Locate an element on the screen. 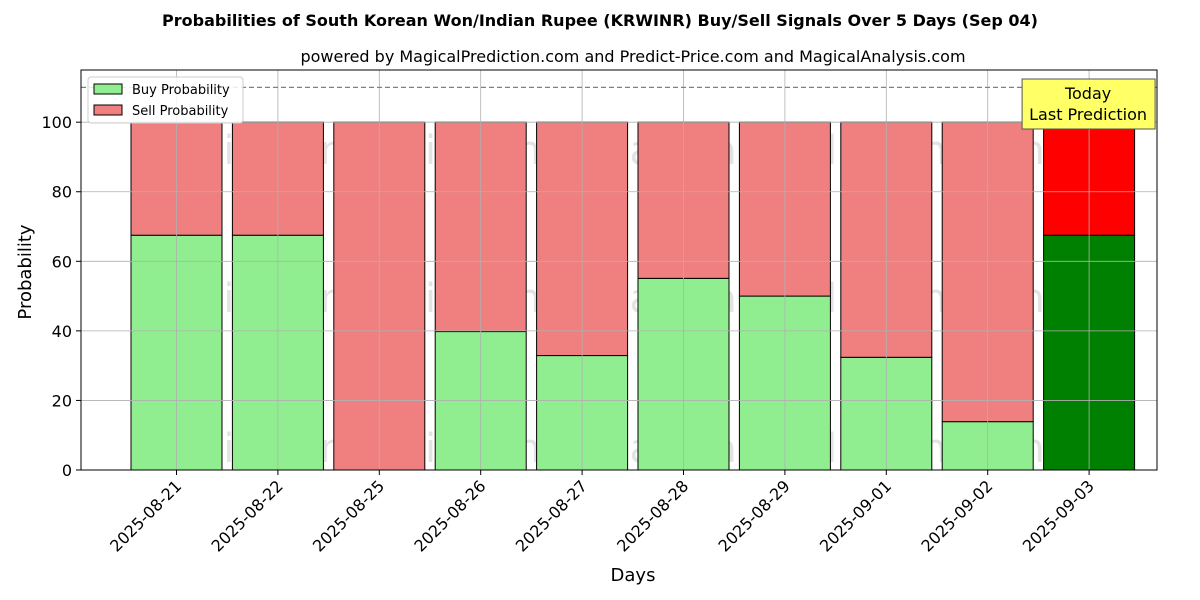 The width and height of the screenshot is (1200, 600). annotation-line-2: Last Prediction is located at coordinates (1088, 114).